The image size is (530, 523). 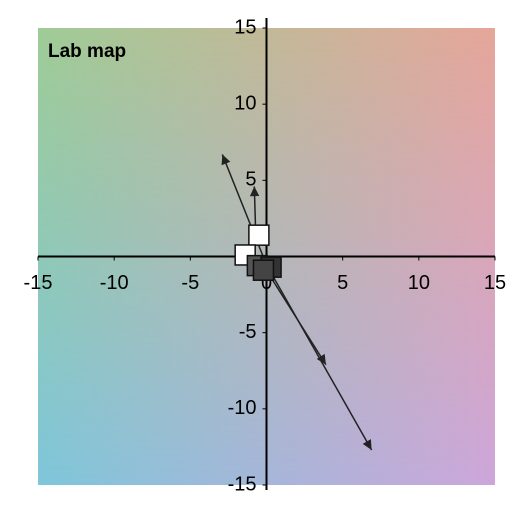 What do you see at coordinates (342, 283) in the screenshot?
I see `x-tick-label: 5` at bounding box center [342, 283].